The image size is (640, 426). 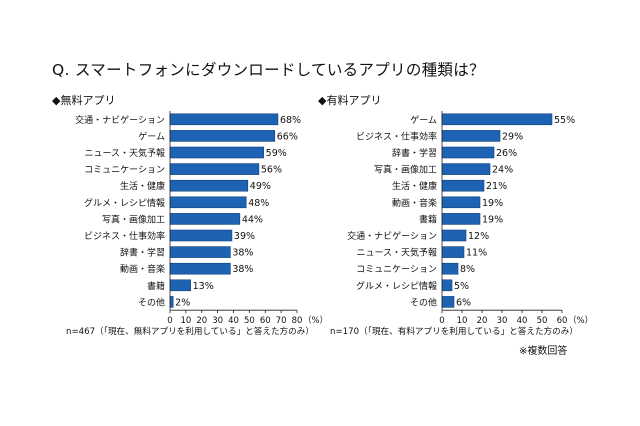 I want to click on value-label: 12%, so click(x=478, y=236).